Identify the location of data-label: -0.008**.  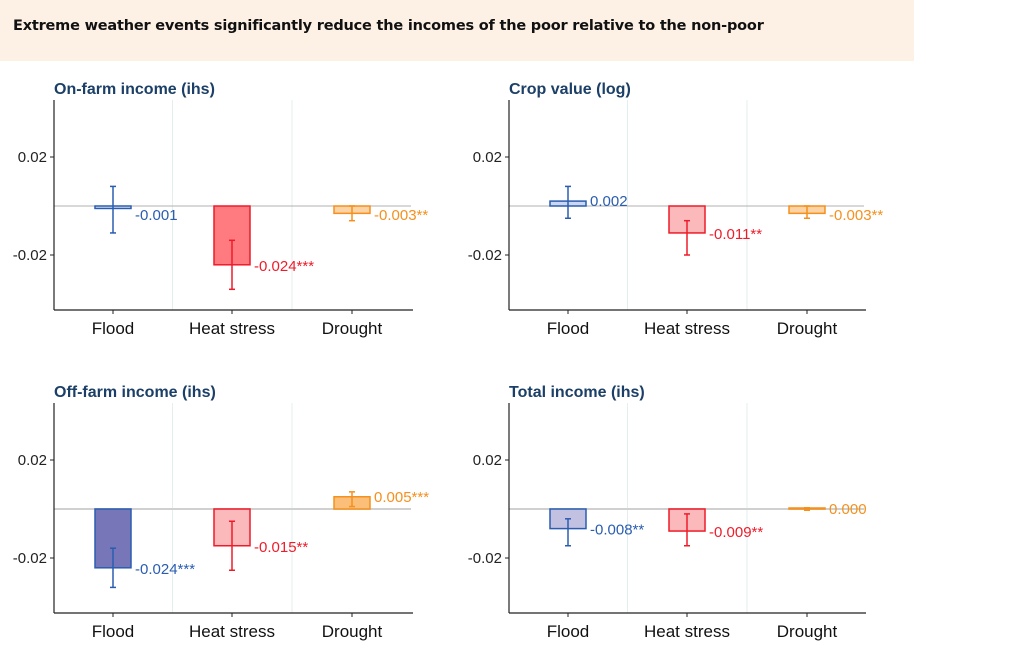
(617, 530).